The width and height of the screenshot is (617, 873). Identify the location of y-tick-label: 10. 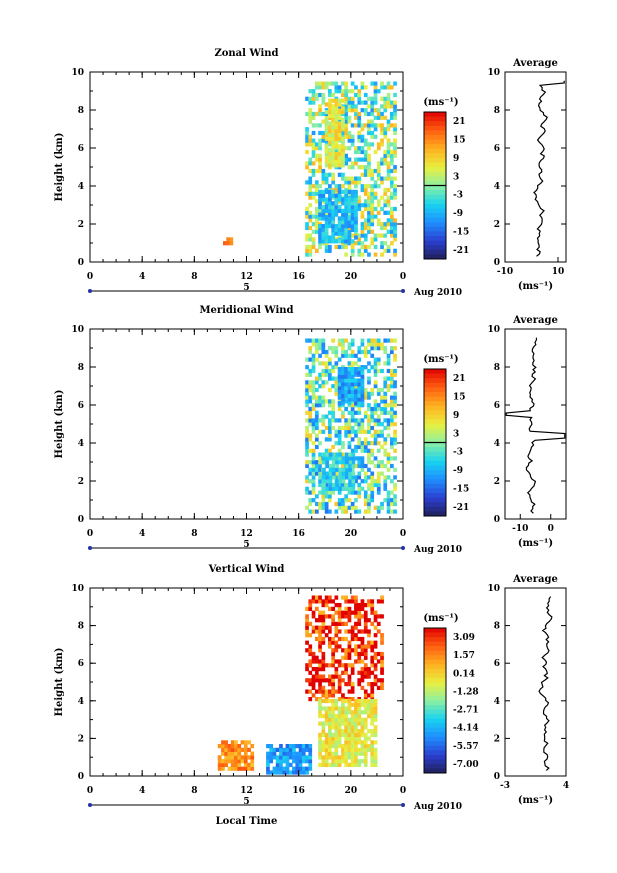
(77, 73).